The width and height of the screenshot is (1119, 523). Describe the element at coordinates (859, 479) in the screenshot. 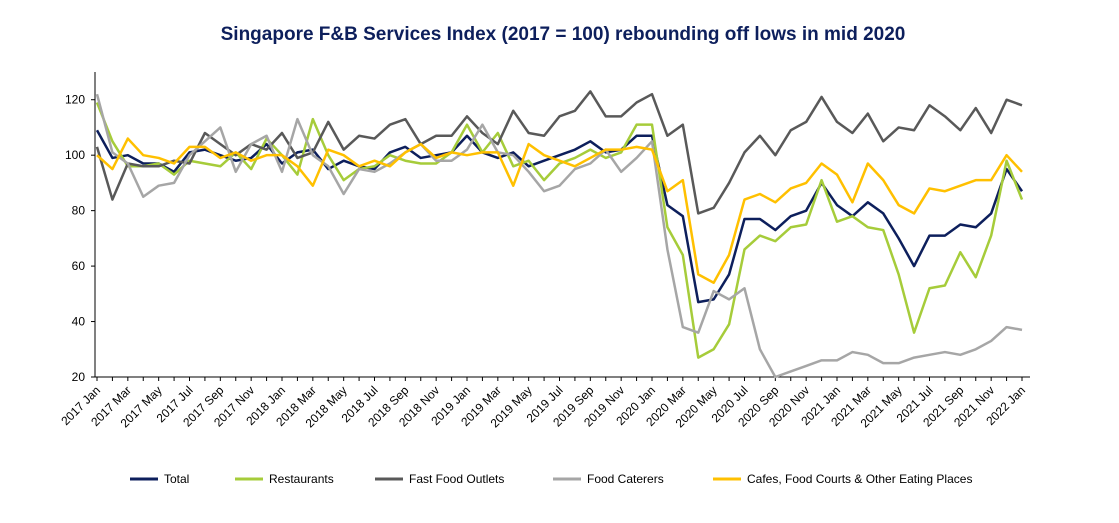

I see `legend-label: Cafes, Food Courts & Other Eating Places` at that location.